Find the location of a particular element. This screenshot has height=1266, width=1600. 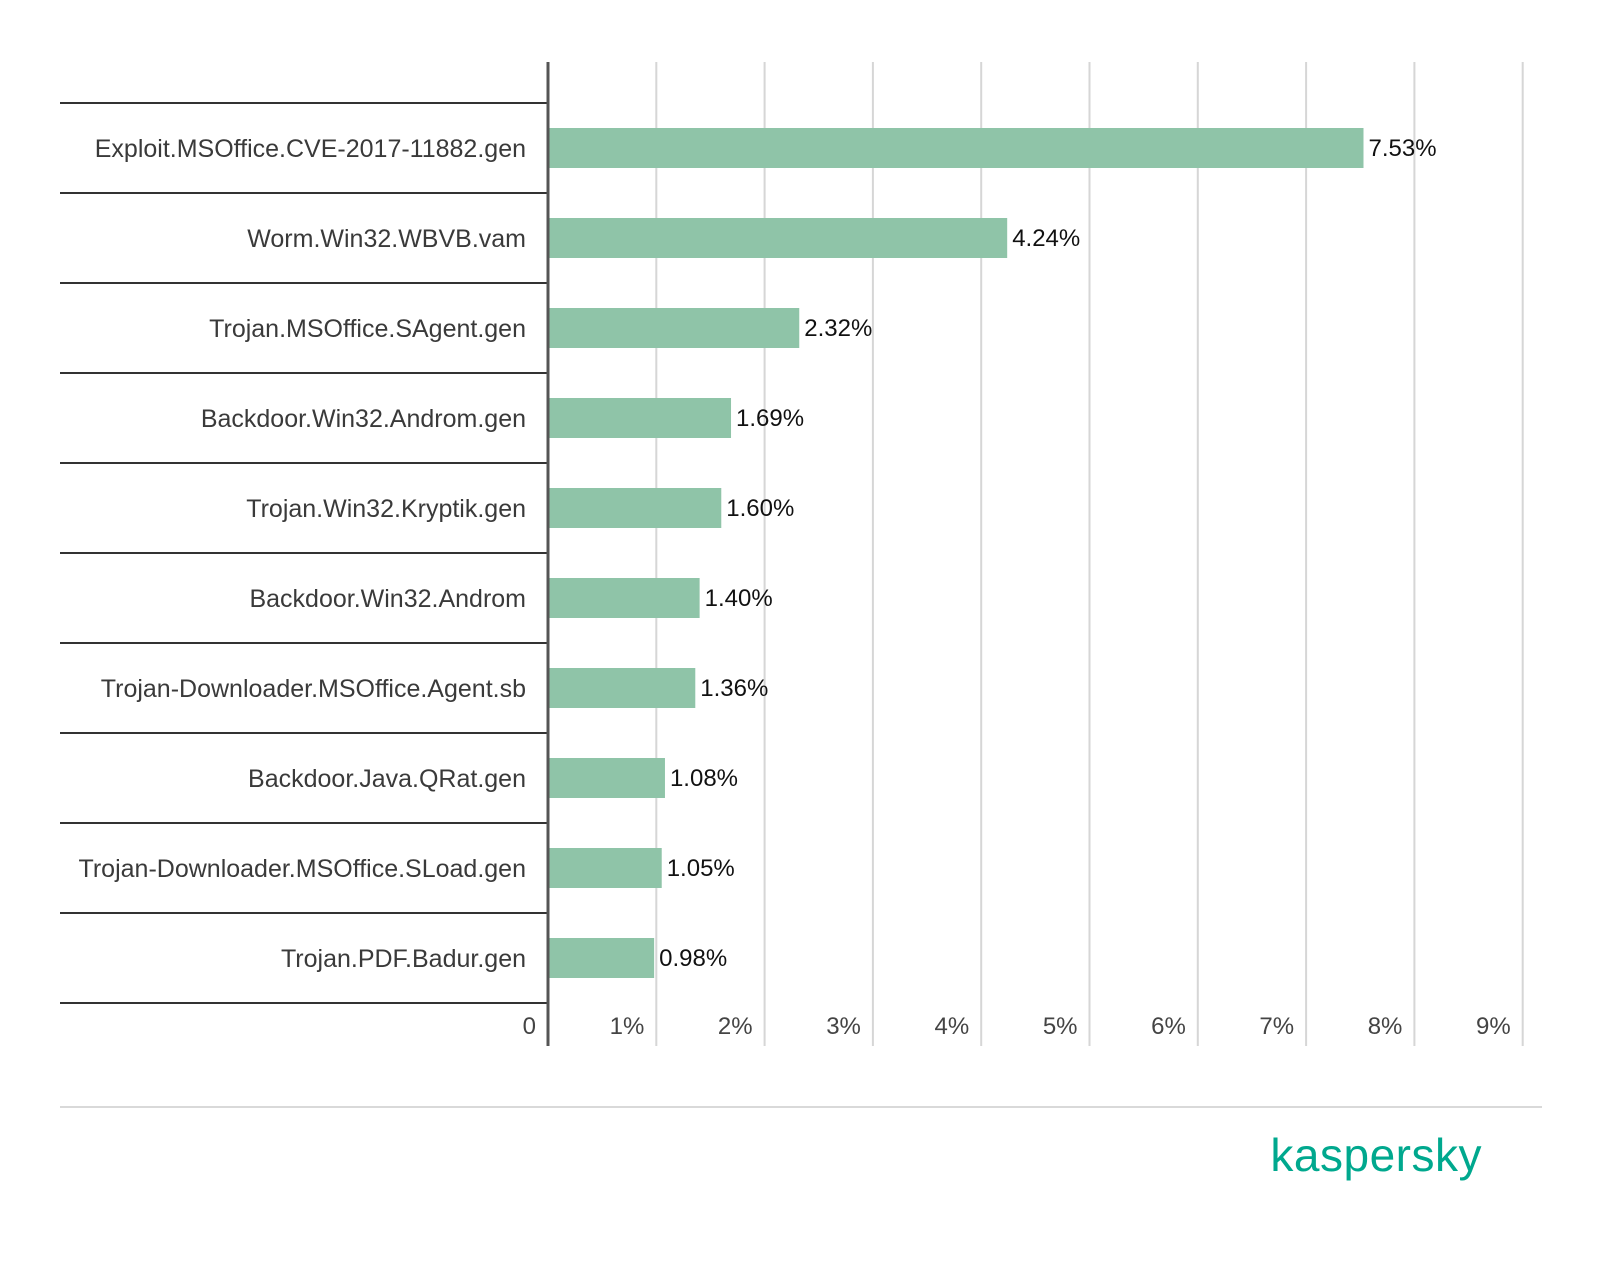

category-label: Trojan-Downloader.MSOffice.SLoad.gen is located at coordinates (302, 869).